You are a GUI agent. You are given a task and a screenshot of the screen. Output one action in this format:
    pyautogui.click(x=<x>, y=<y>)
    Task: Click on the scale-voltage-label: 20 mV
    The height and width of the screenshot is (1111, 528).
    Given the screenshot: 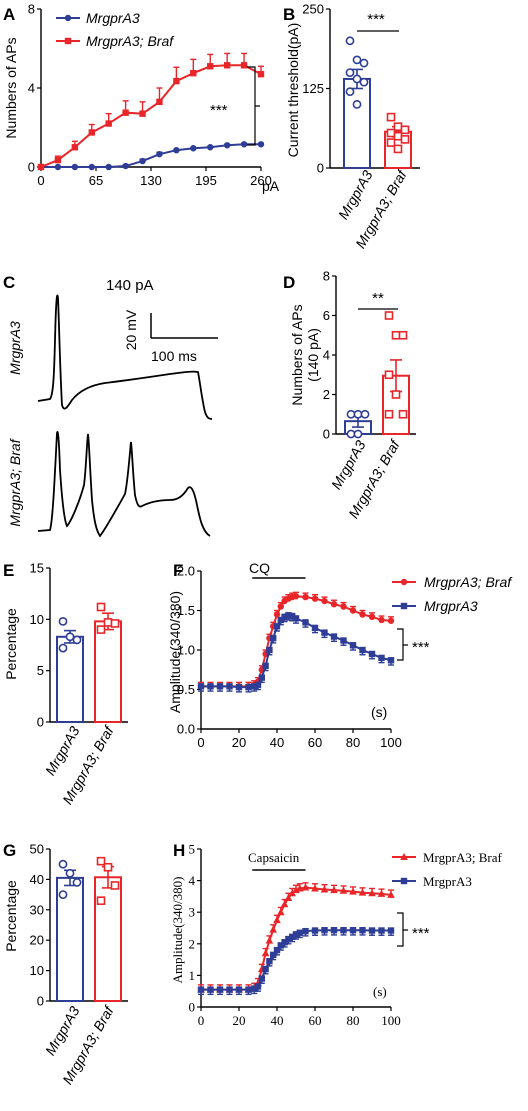 What is the action you would take?
    pyautogui.click(x=131, y=329)
    